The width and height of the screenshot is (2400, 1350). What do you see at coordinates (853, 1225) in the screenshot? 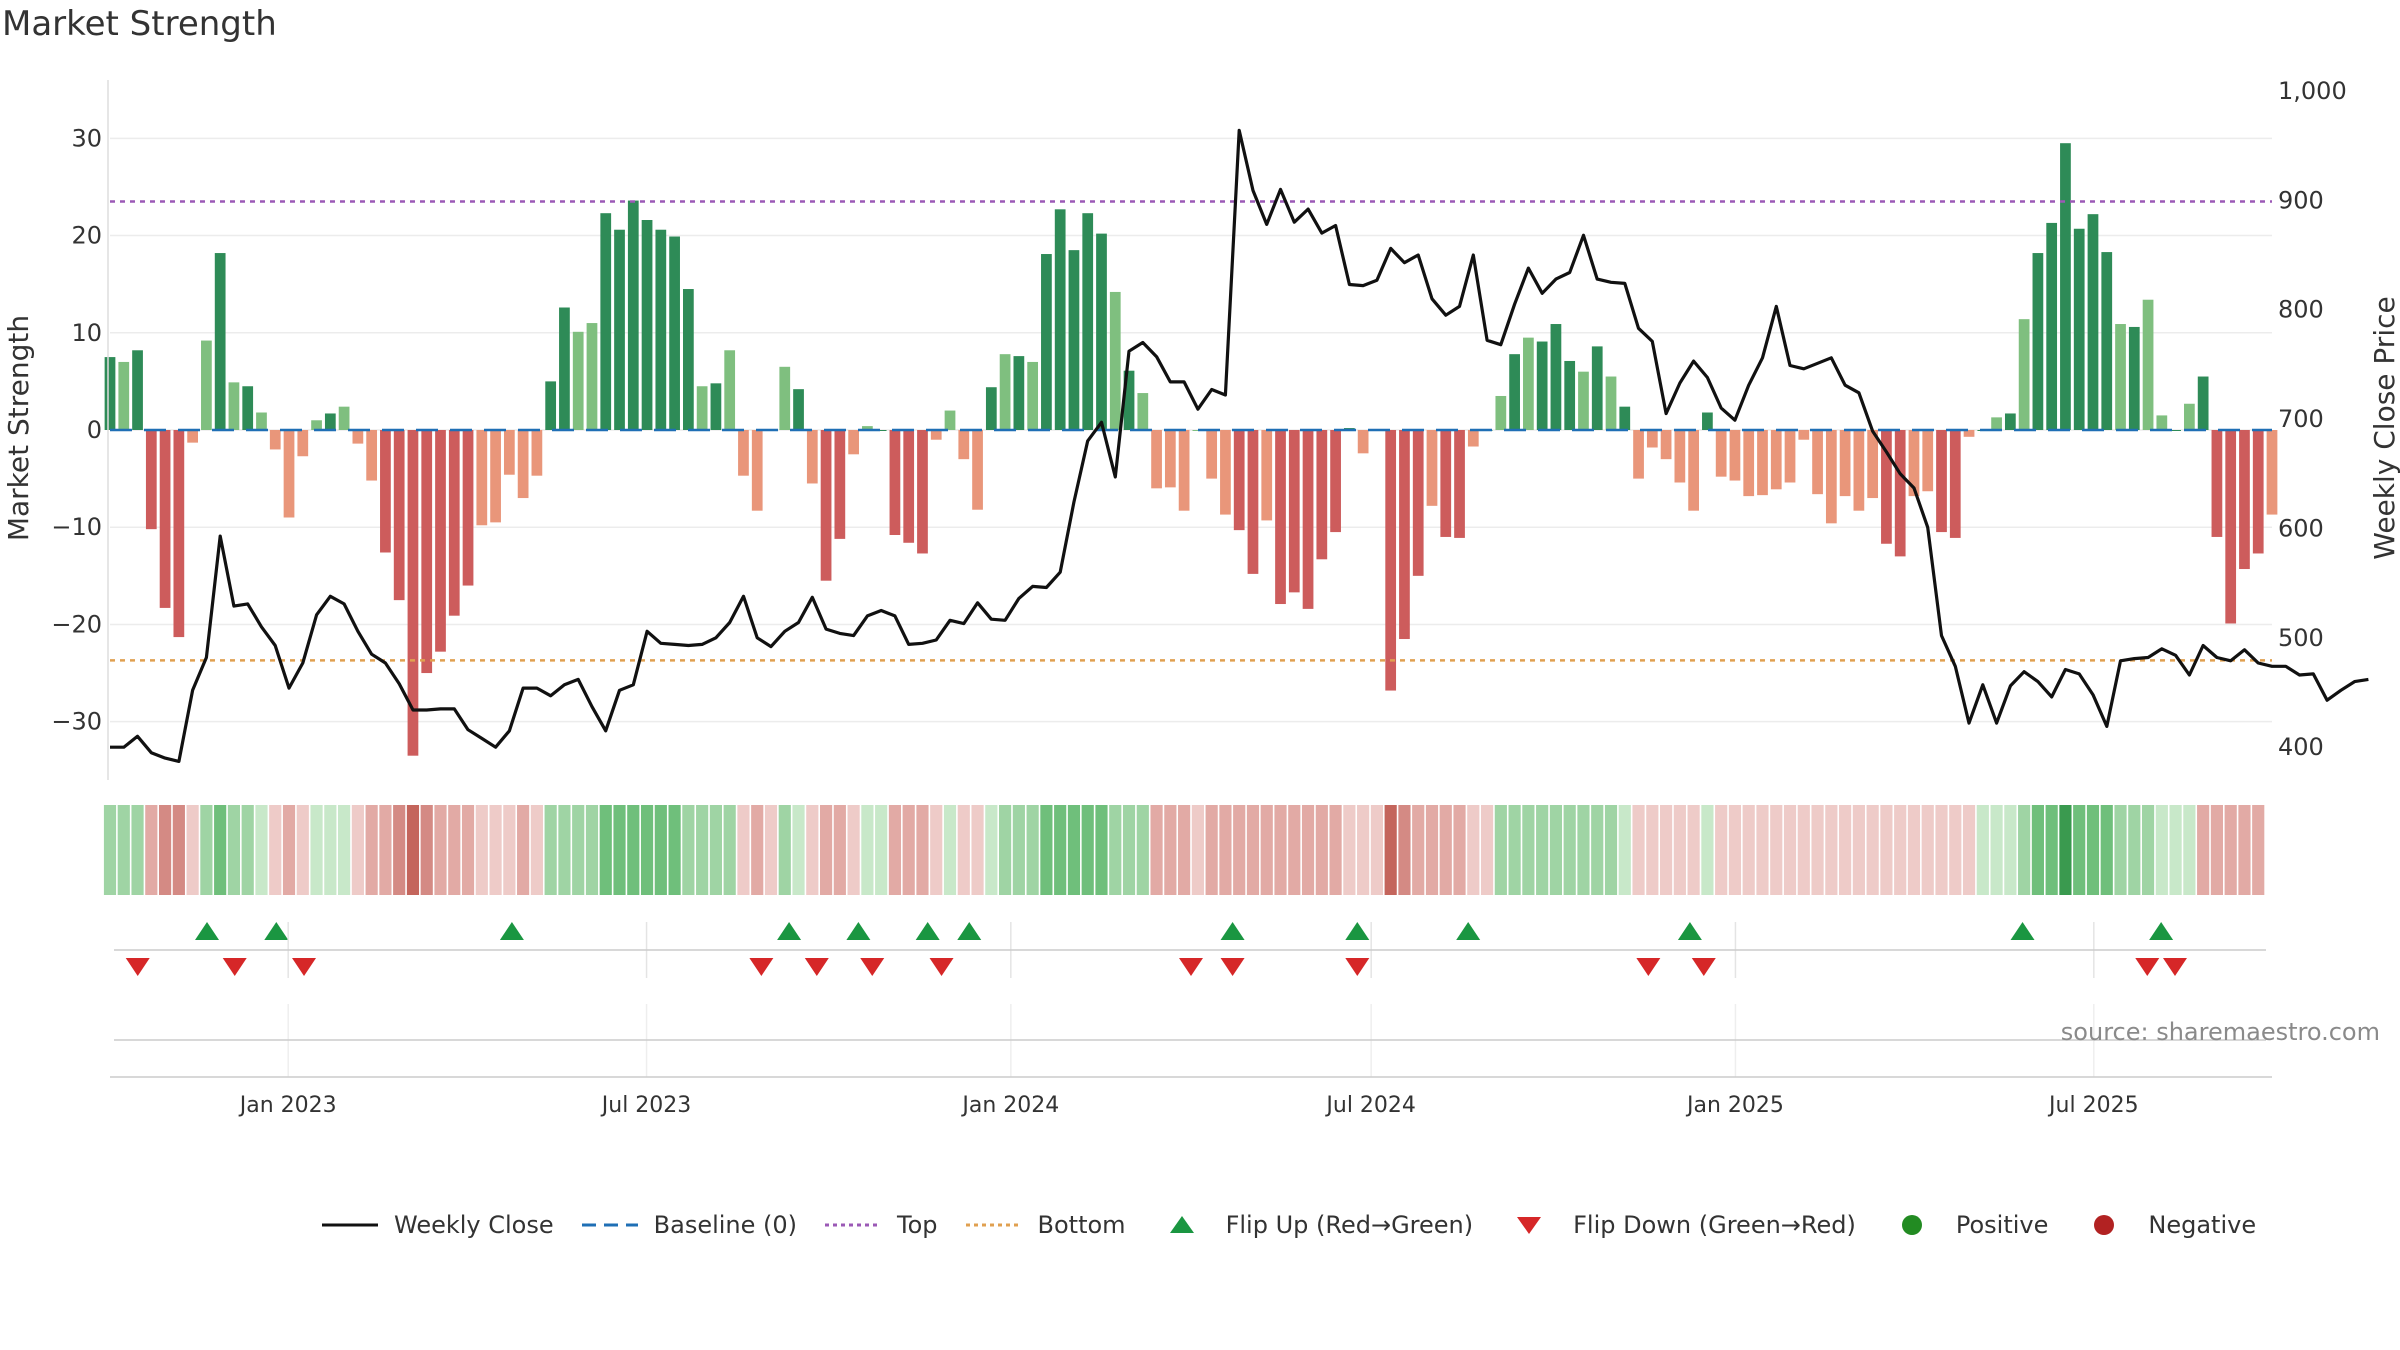
I see `dotted-line-icon` at bounding box center [853, 1225].